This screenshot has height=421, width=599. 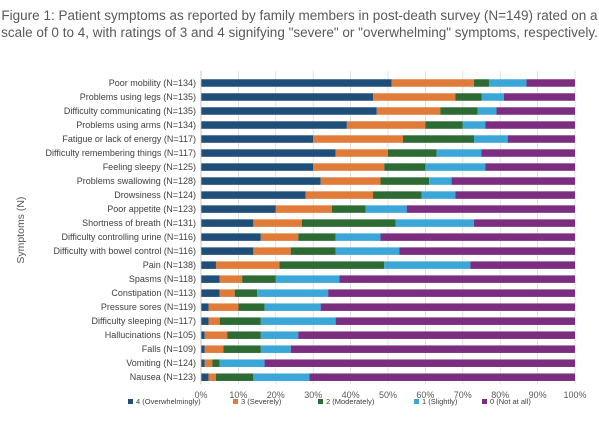 What do you see at coordinates (151, 209) in the screenshot?
I see `category-label: Poor appetite (N=123)` at bounding box center [151, 209].